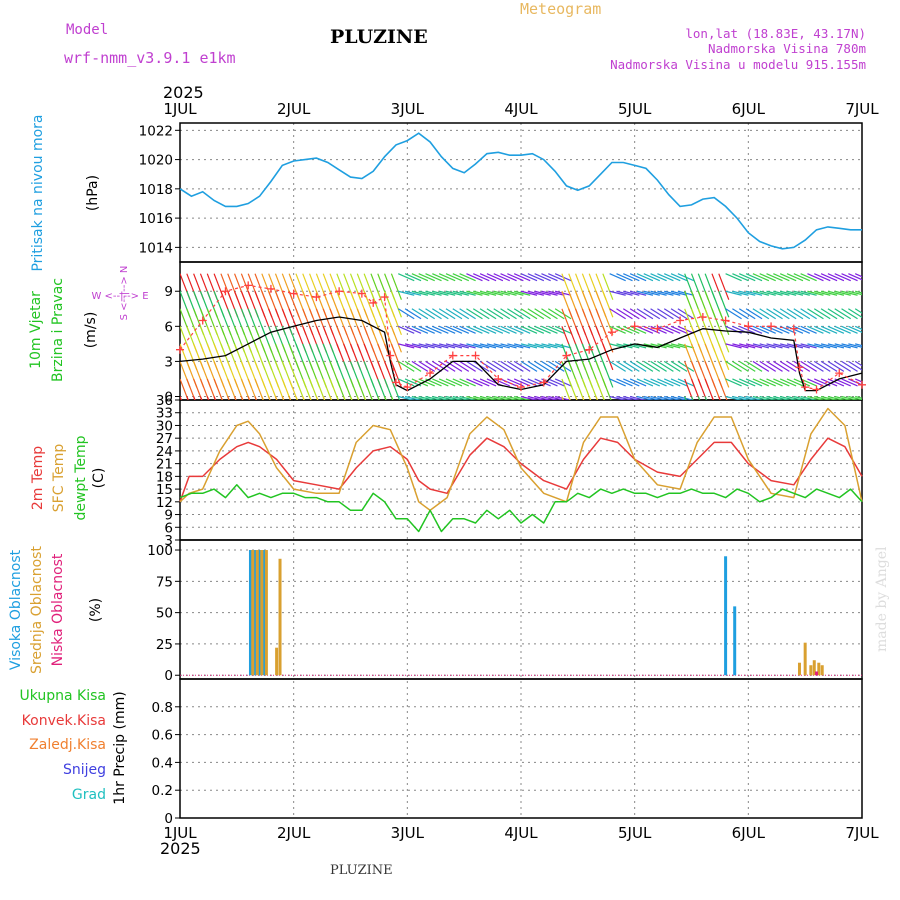  I want to click on year-top: 2025, so click(183, 92).